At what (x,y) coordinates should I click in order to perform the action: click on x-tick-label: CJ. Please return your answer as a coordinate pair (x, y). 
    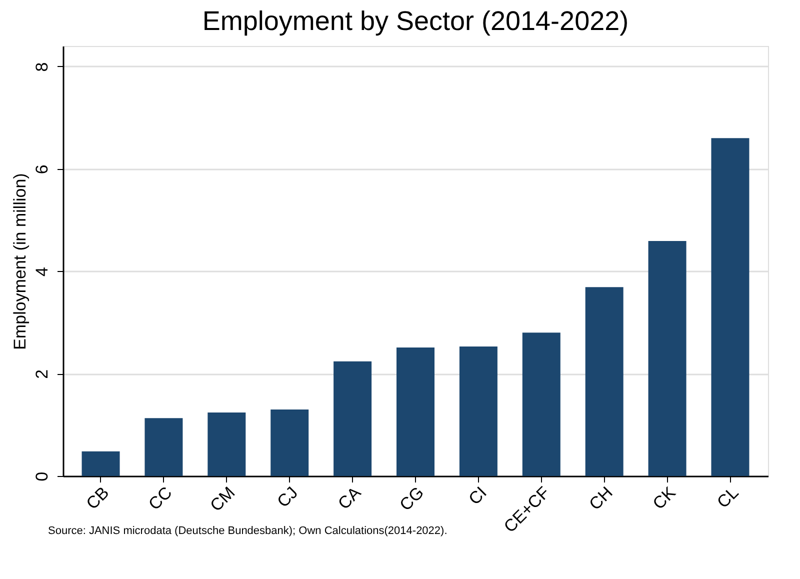
    Looking at the image, I should click on (288, 497).